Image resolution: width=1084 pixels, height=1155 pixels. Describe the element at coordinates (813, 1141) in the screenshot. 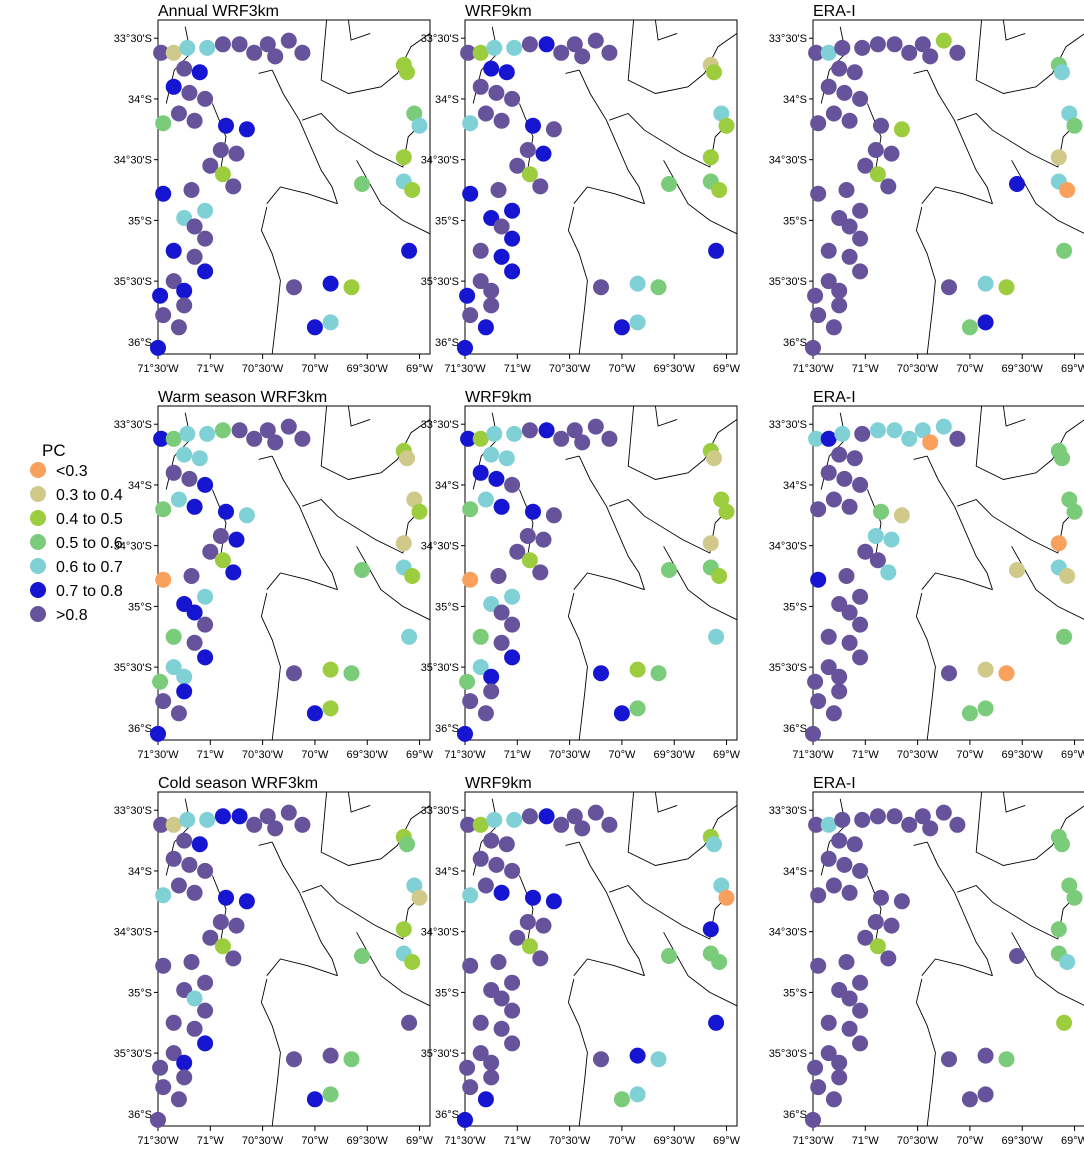

I see `x-tick-label: 71°30'W` at that location.